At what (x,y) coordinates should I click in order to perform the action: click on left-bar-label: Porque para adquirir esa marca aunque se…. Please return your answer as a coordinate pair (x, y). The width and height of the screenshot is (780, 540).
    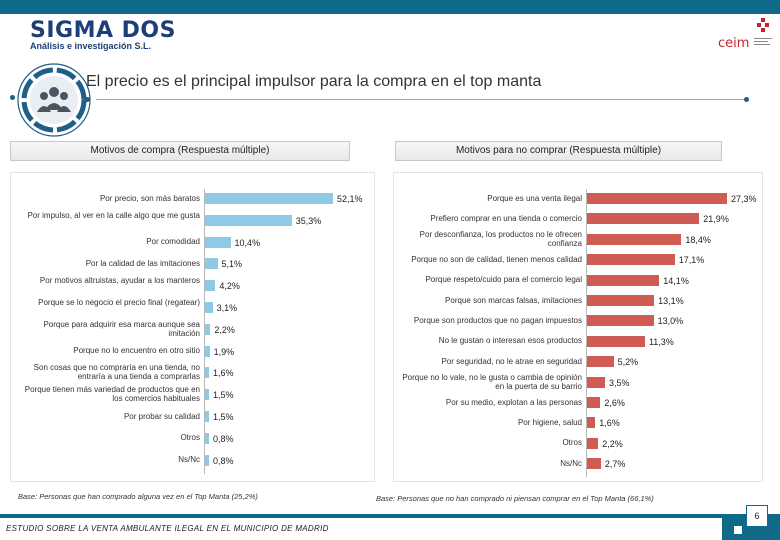
    Looking at the image, I should click on (121, 328).